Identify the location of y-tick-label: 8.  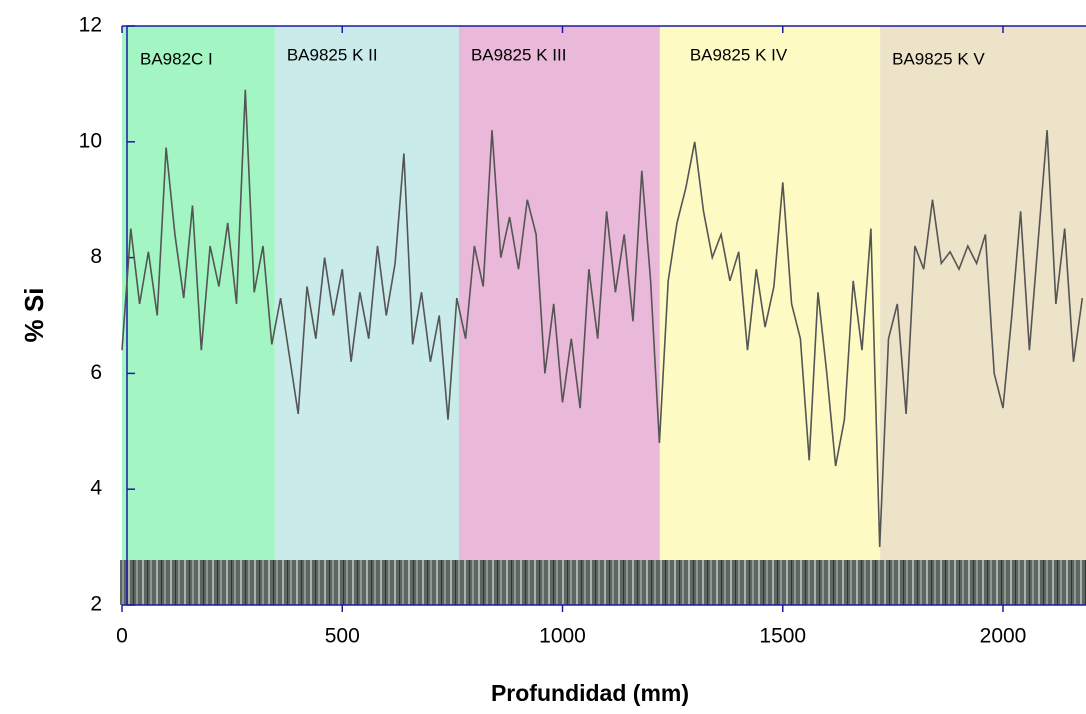
(96, 256).